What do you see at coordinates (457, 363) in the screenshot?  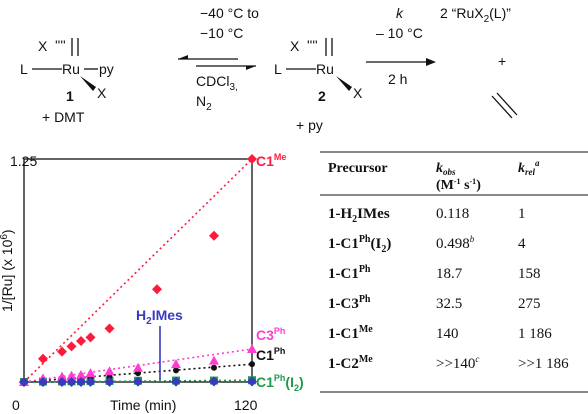 I see `table-cell-kobs: >>140c` at bounding box center [457, 363].